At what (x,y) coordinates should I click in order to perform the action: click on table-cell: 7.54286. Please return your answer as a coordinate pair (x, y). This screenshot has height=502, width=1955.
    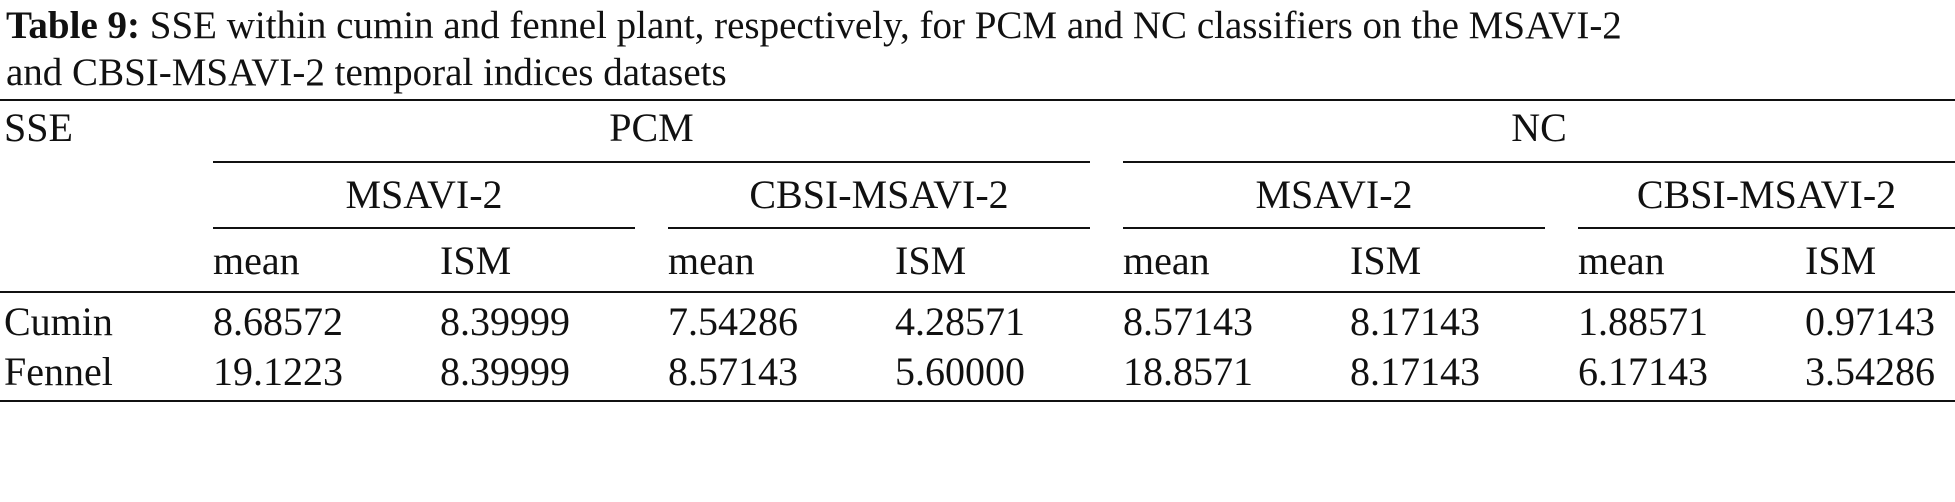
    Looking at the image, I should click on (733, 321).